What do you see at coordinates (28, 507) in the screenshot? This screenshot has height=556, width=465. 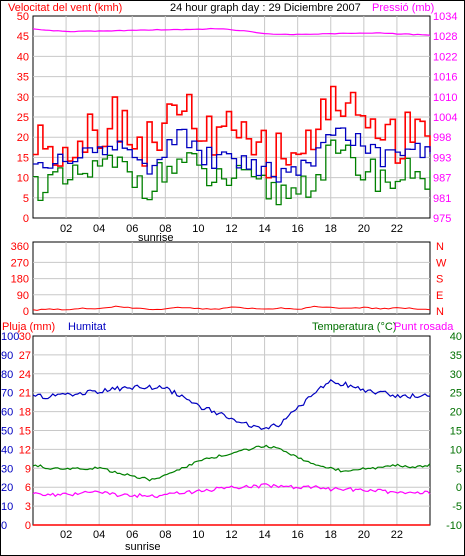 I see `rain-tick-label: 3` at bounding box center [28, 507].